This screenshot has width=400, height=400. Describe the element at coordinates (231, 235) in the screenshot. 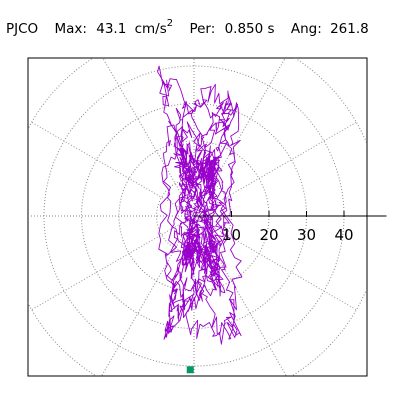

I see `radial-tick-label: 10` at that location.